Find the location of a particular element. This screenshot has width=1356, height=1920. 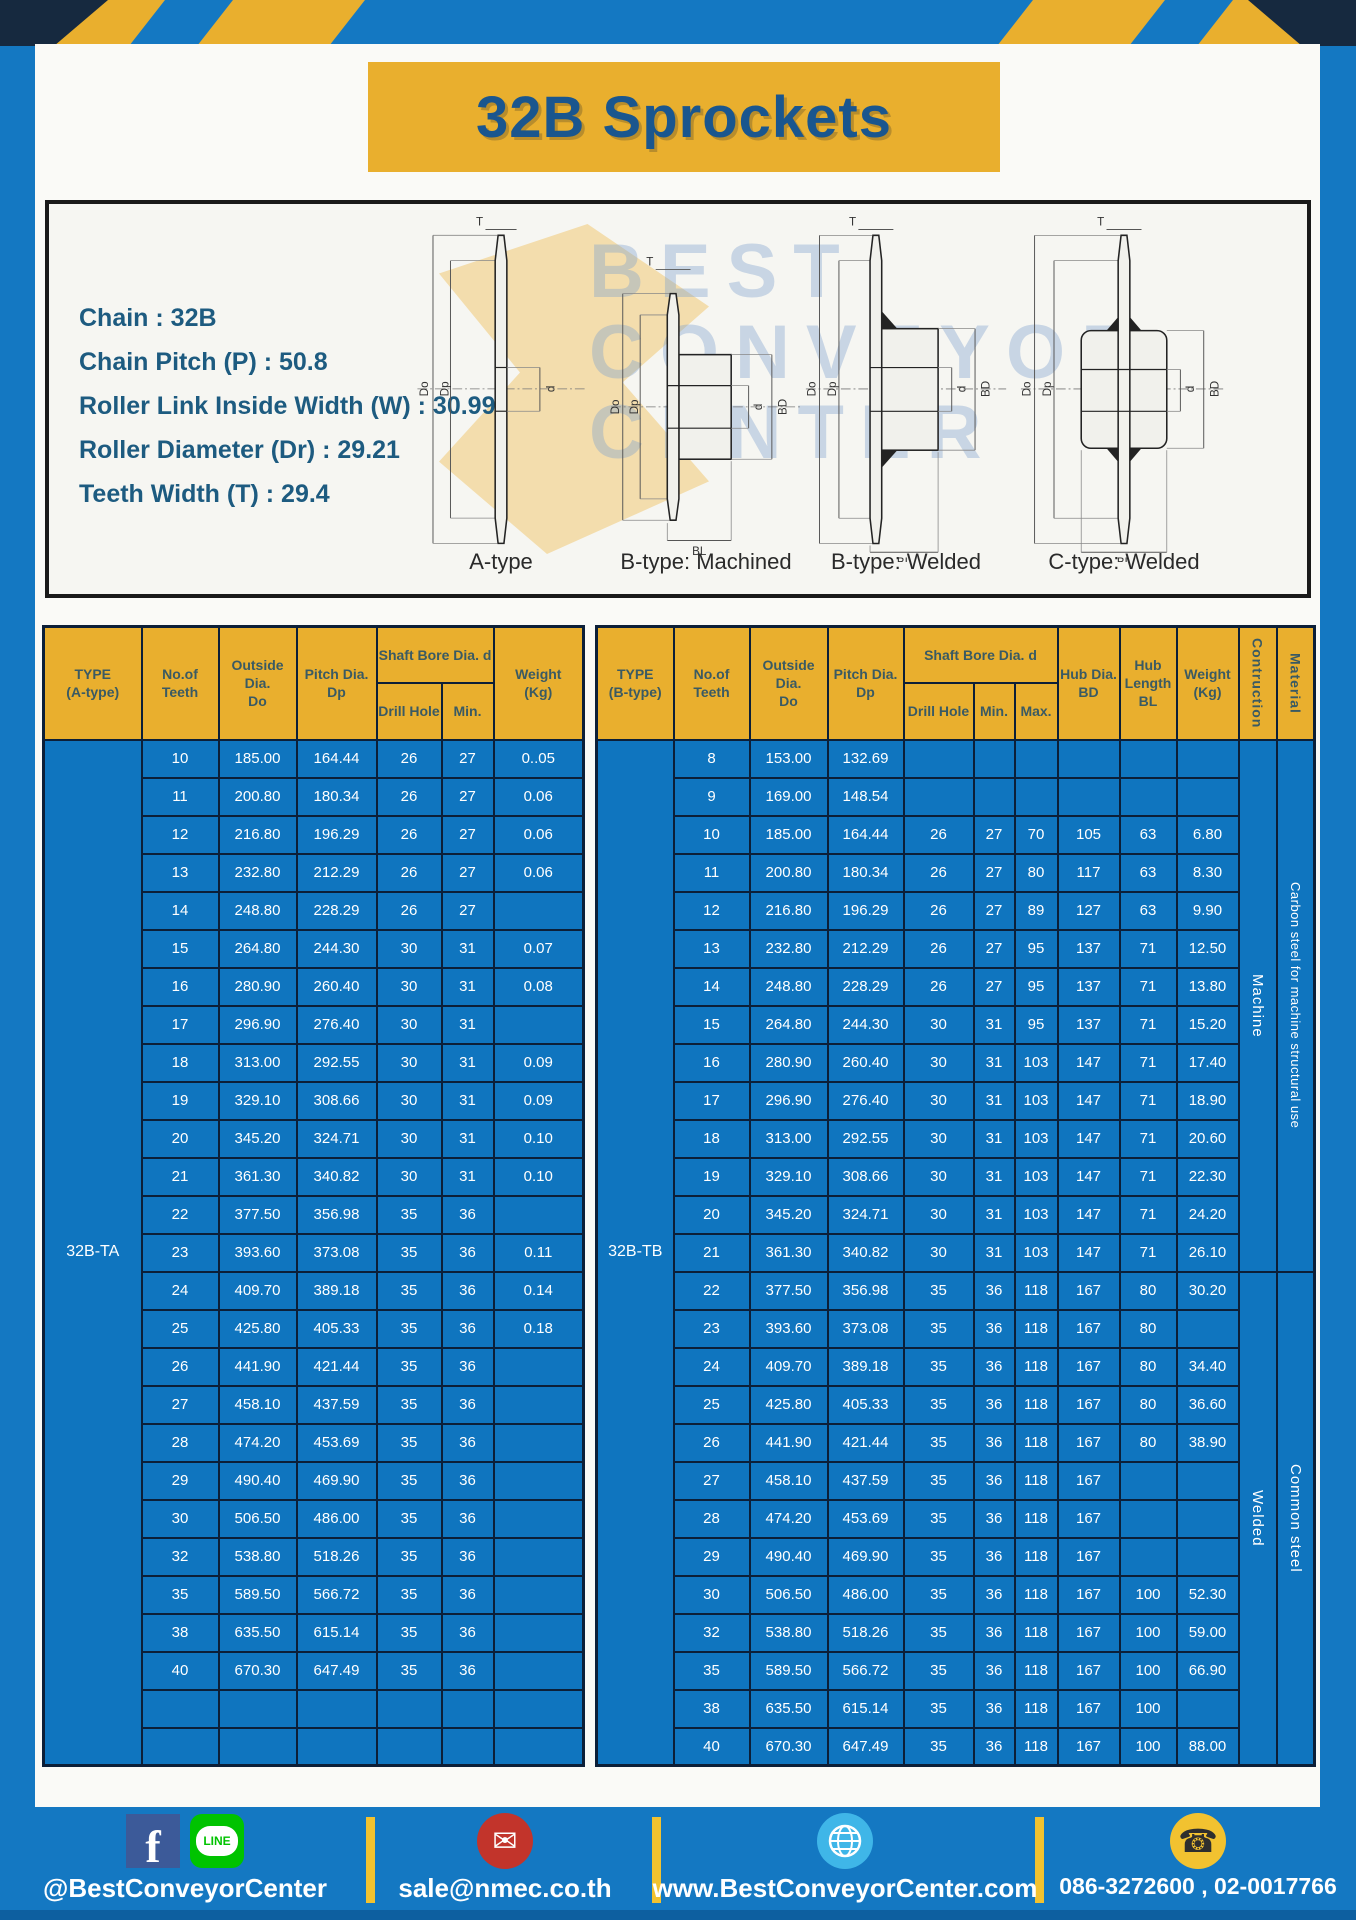

table-row: 38 635.50 615.14 35 36 is located at coordinates (314, 1632).